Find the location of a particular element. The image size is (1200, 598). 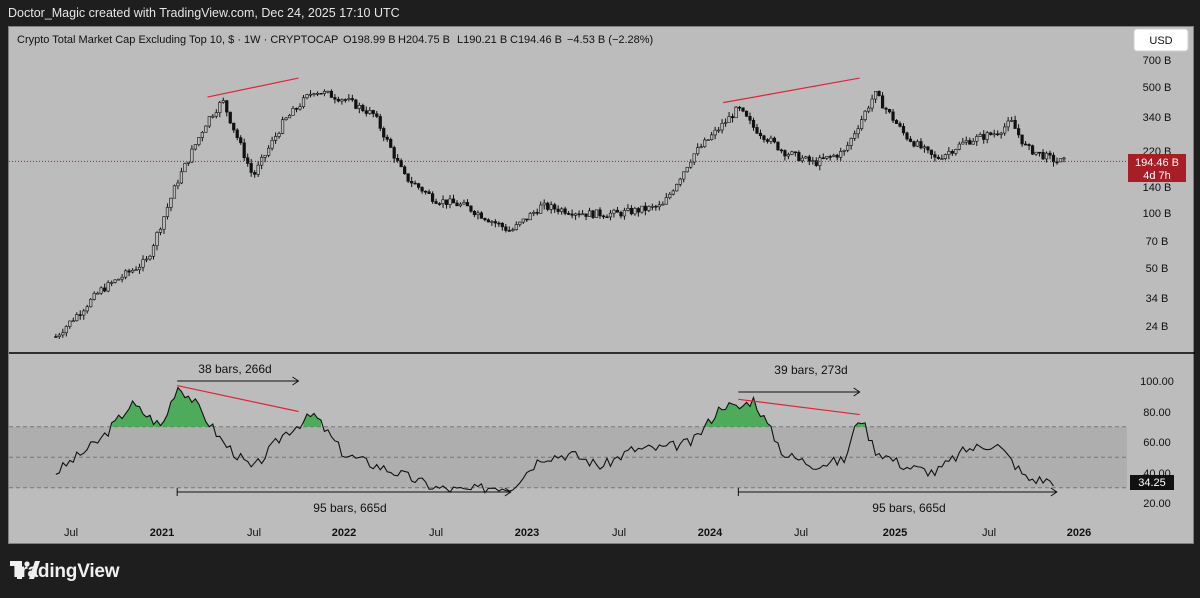

rsi-axis: 100.00 80.00 60.00 40.00 20.00 is located at coordinates (1157, 443).